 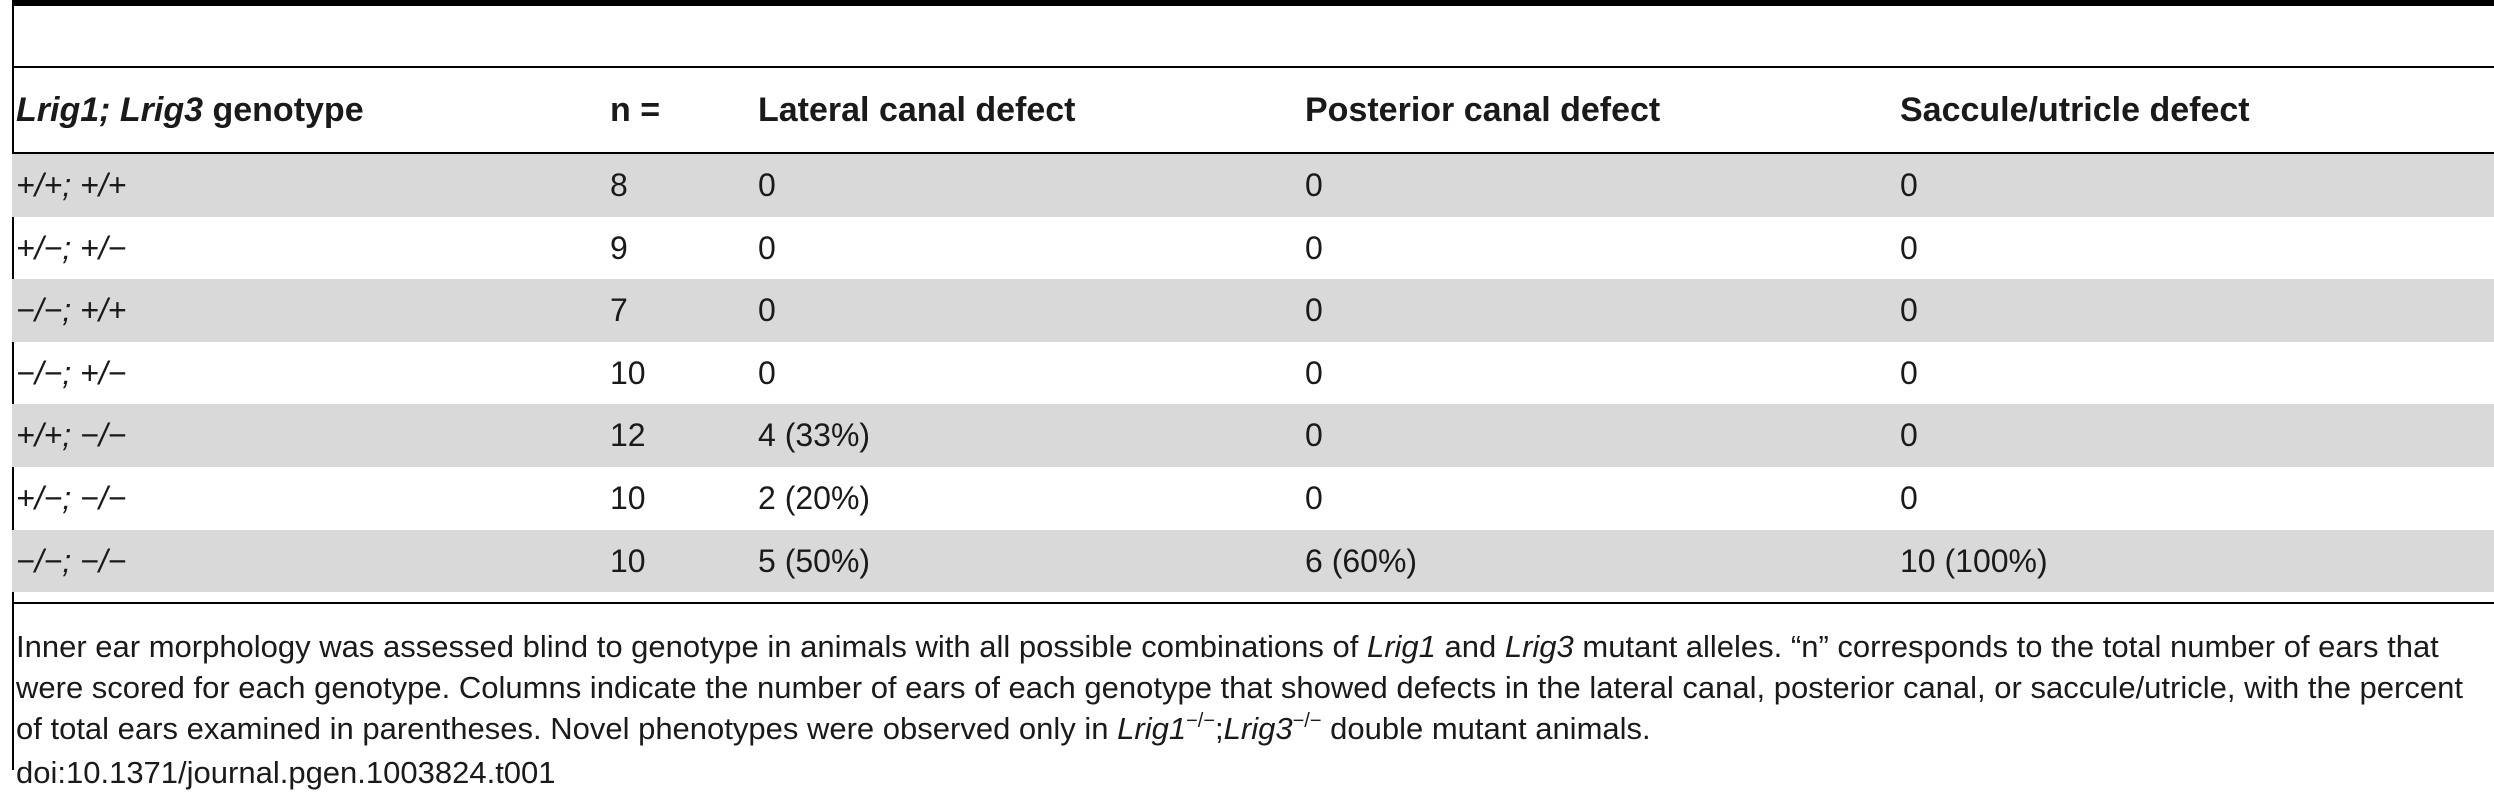 I want to click on cell-n: 12, so click(x=628, y=435).